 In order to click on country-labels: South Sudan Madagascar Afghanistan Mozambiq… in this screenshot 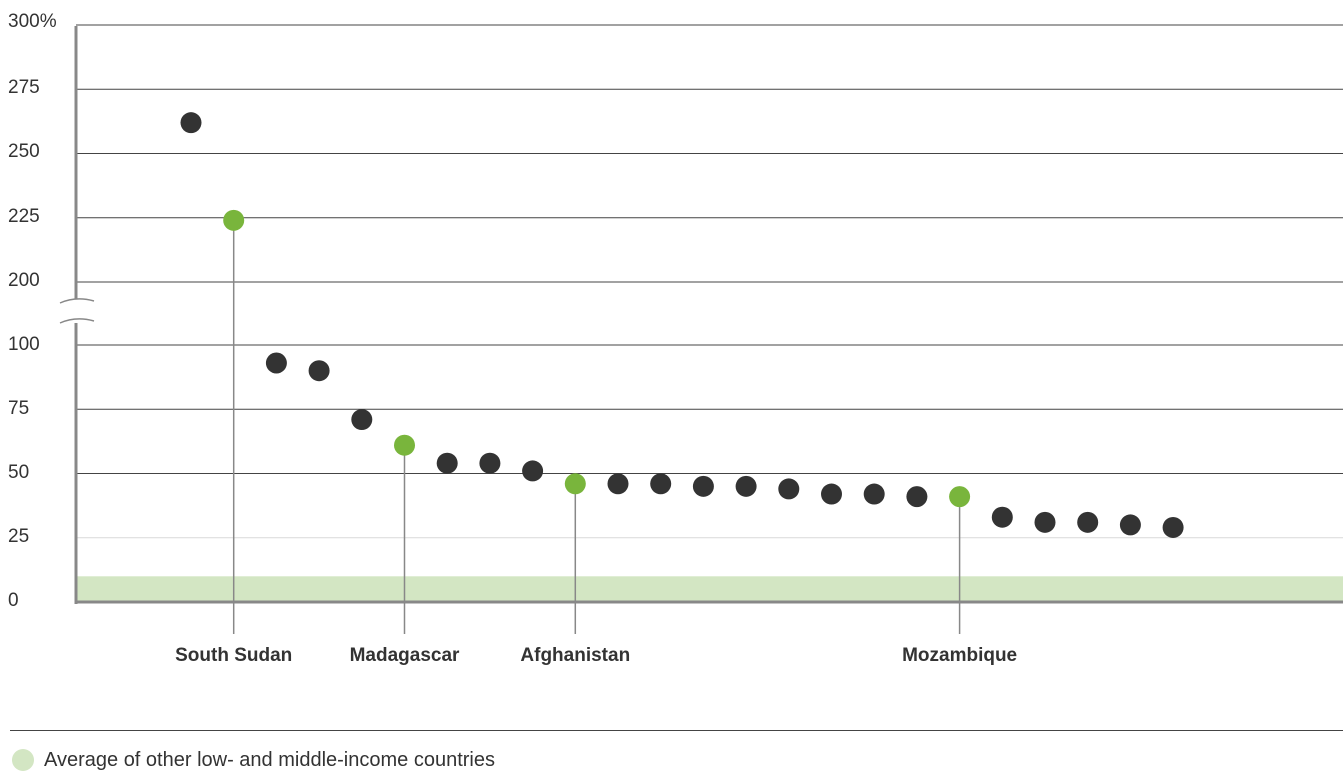, I will do `click(596, 655)`.